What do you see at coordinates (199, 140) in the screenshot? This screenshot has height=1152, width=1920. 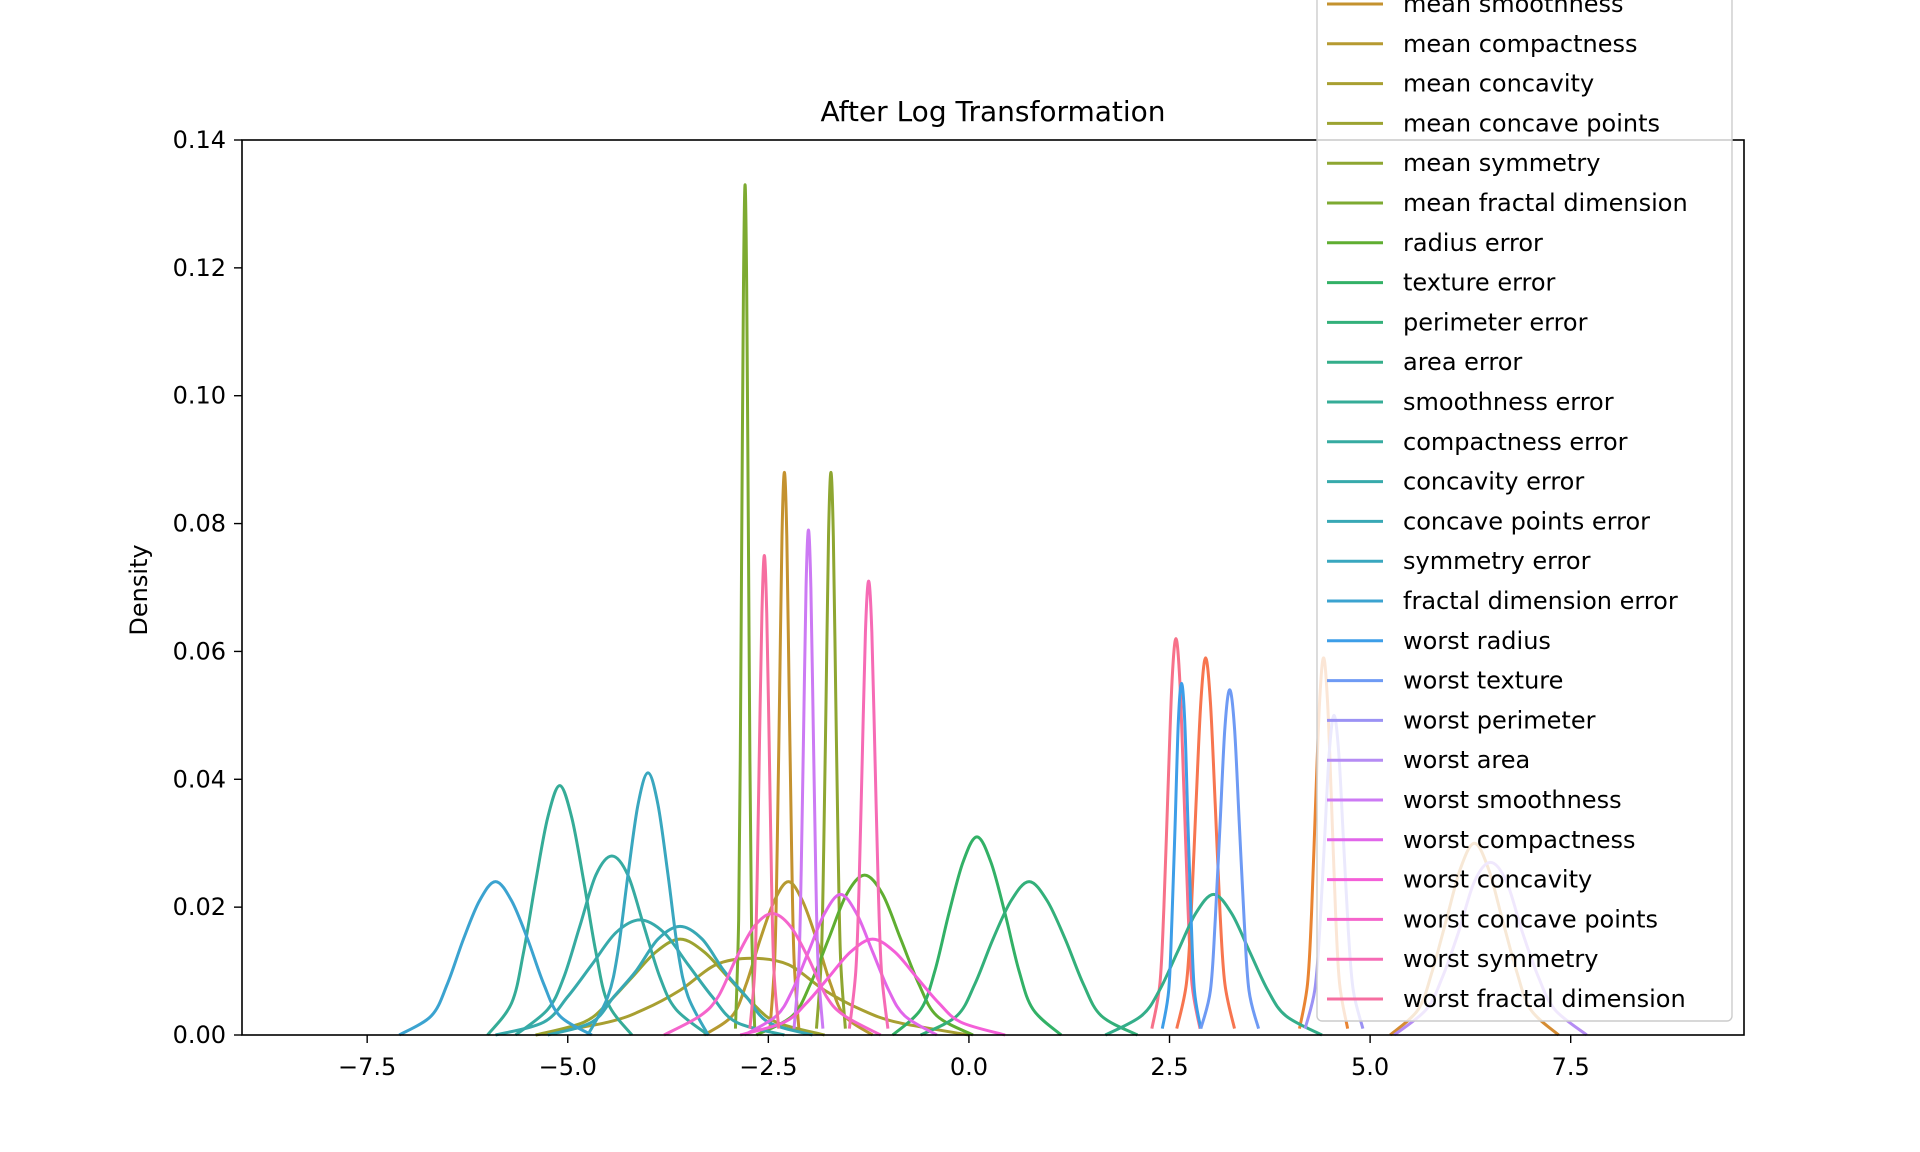 I see `y-tick-label: 0.14` at bounding box center [199, 140].